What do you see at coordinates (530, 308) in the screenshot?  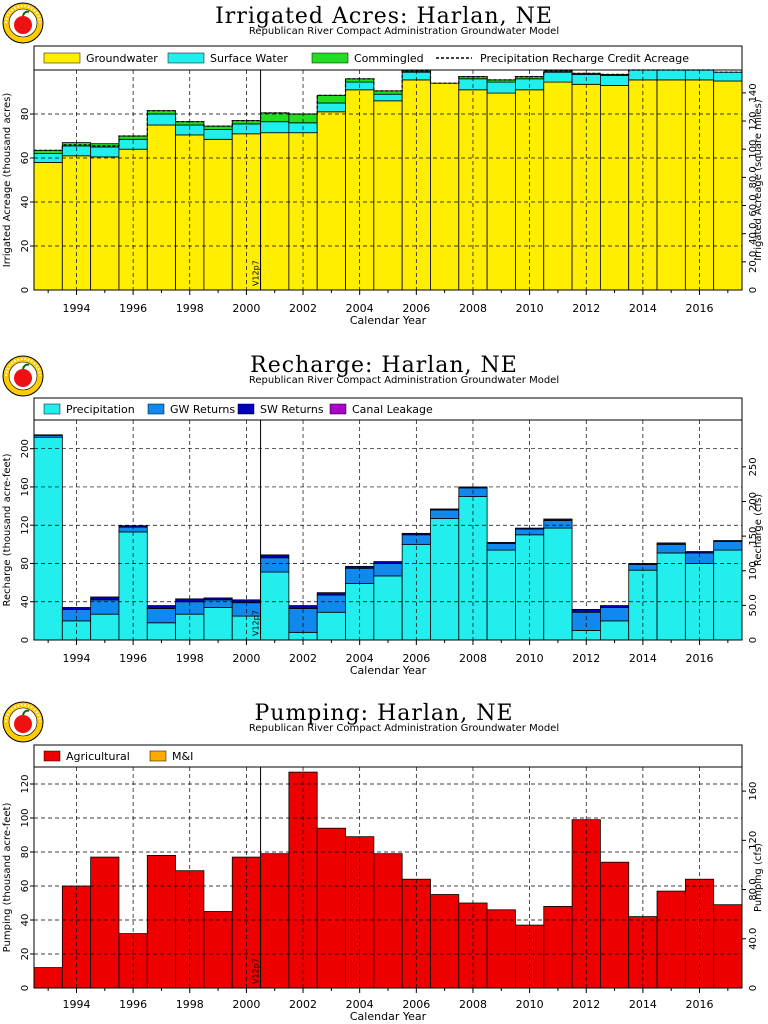 I see `x-tick-label: 2010` at bounding box center [530, 308].